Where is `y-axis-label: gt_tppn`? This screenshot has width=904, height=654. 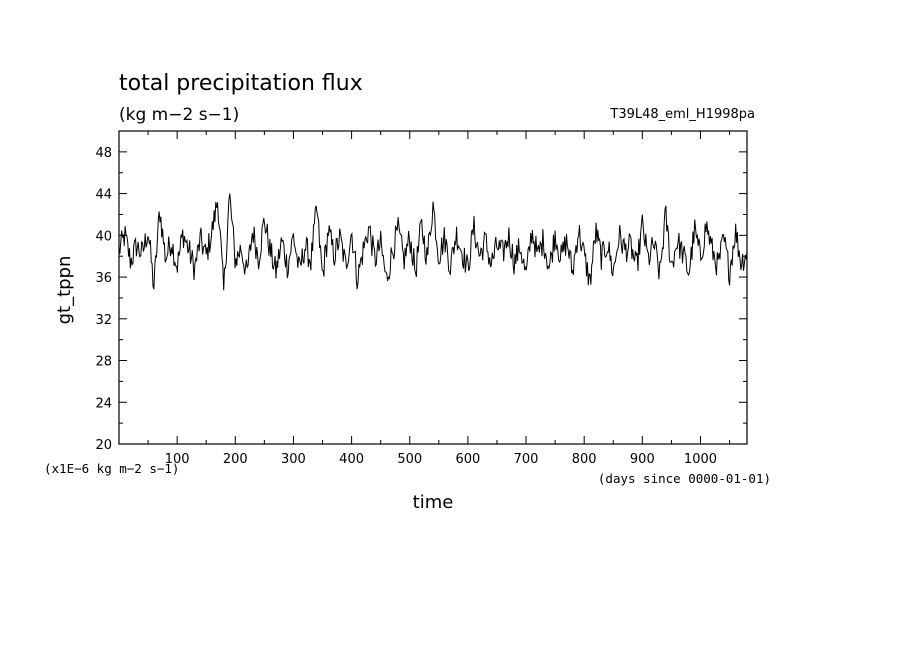 y-axis-label: gt_tppn is located at coordinates (64, 290).